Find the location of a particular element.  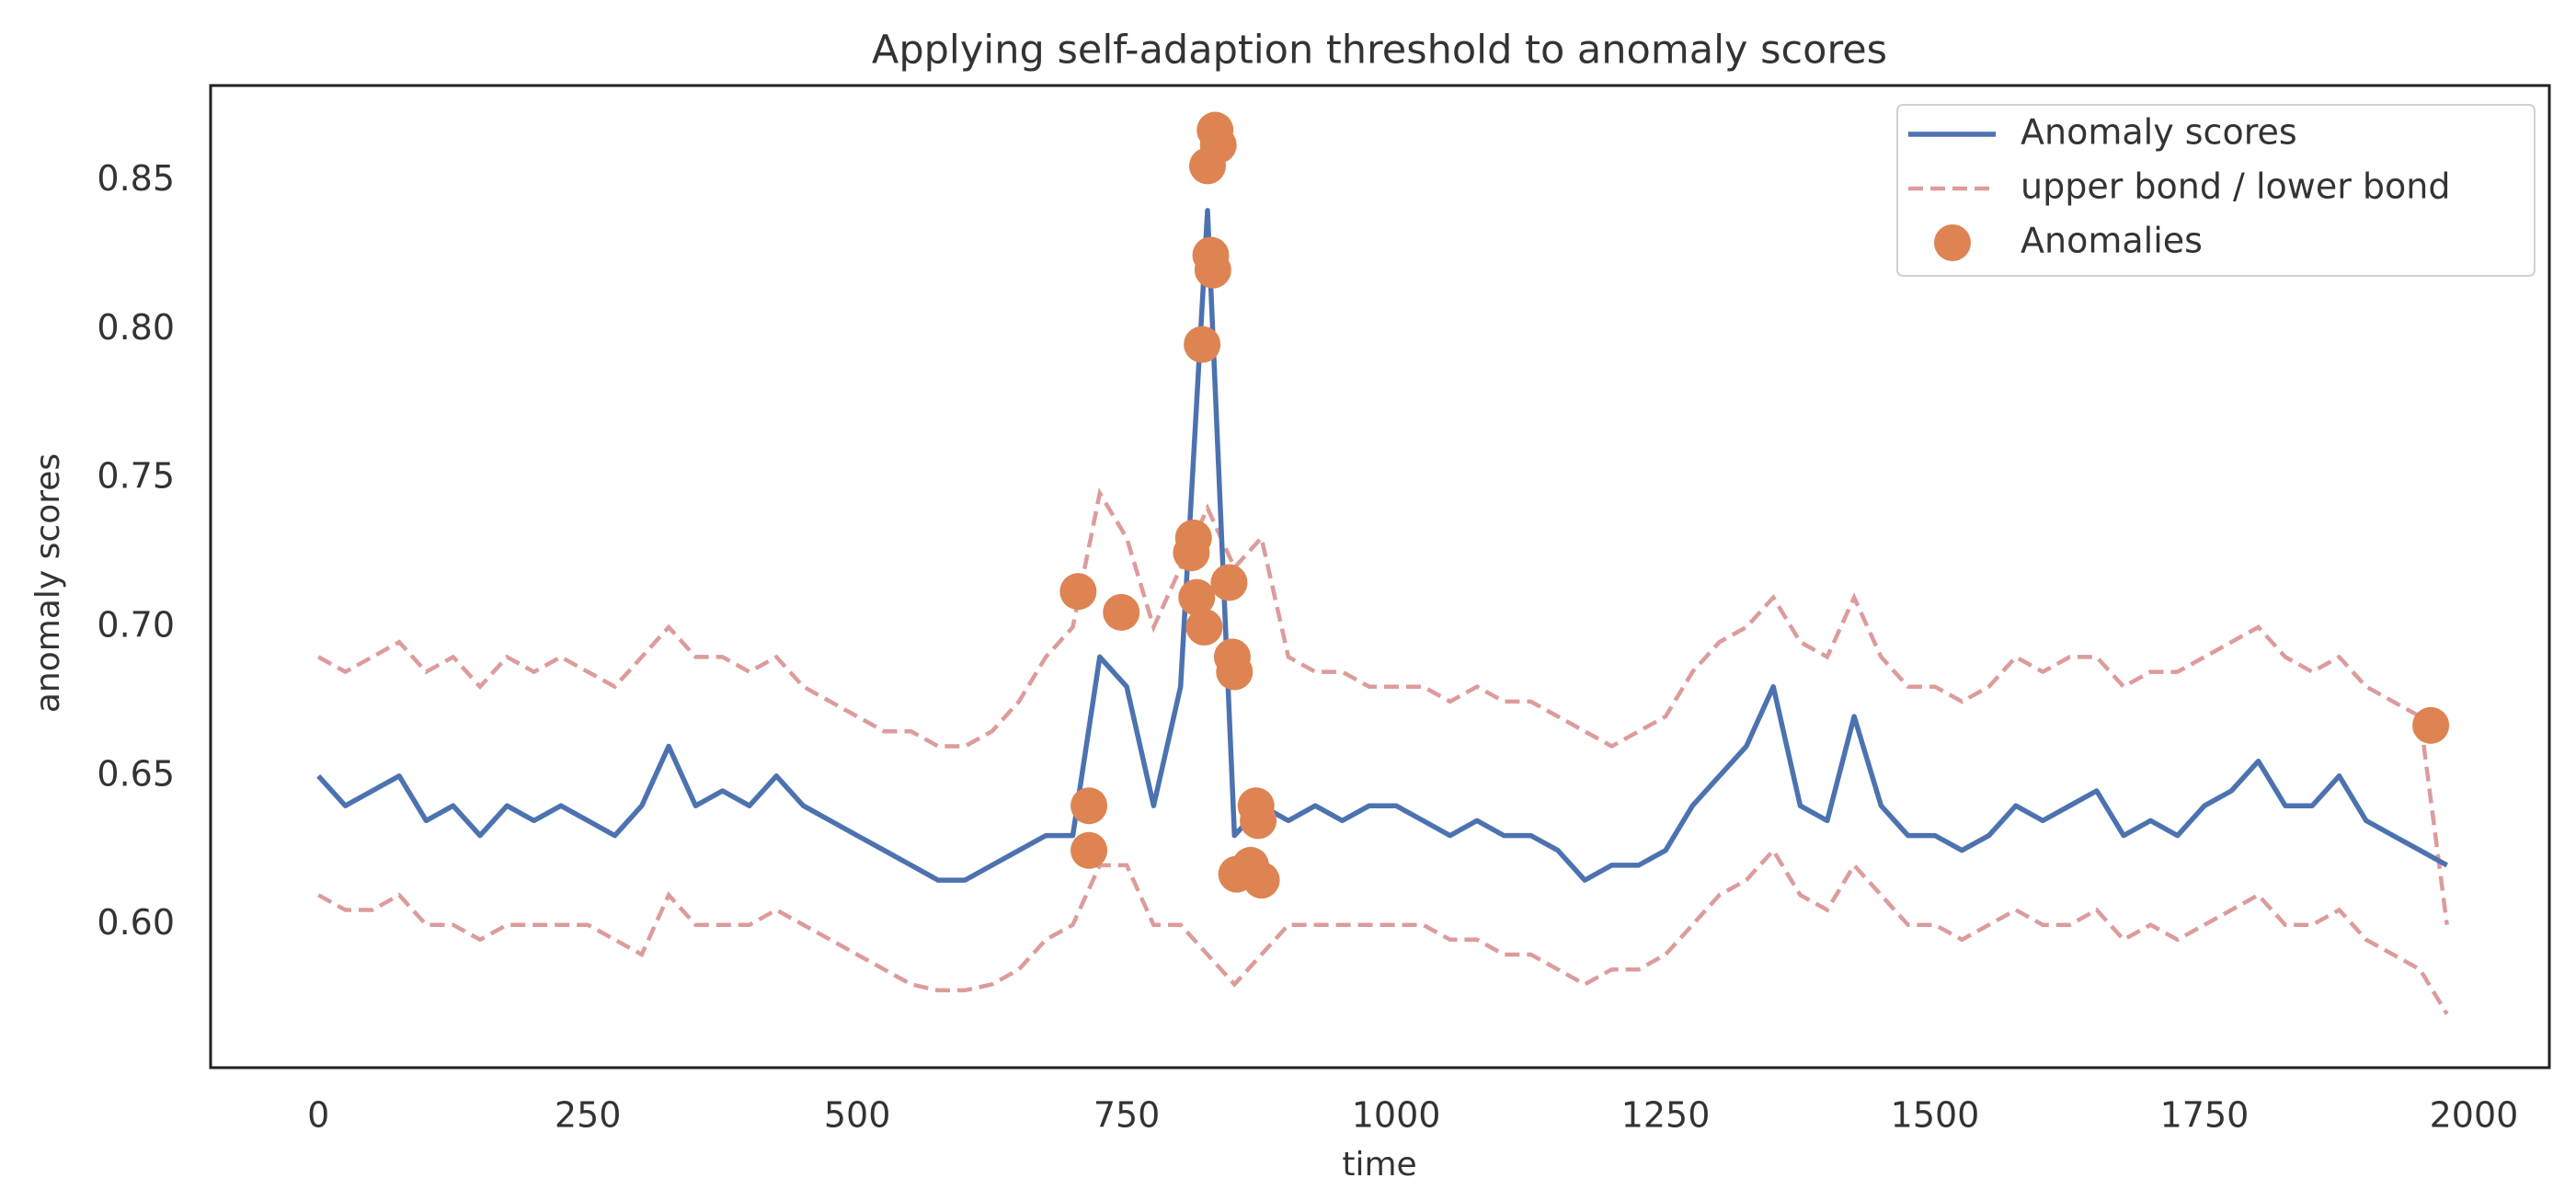

x-tick-label: 750 is located at coordinates (1127, 1115).